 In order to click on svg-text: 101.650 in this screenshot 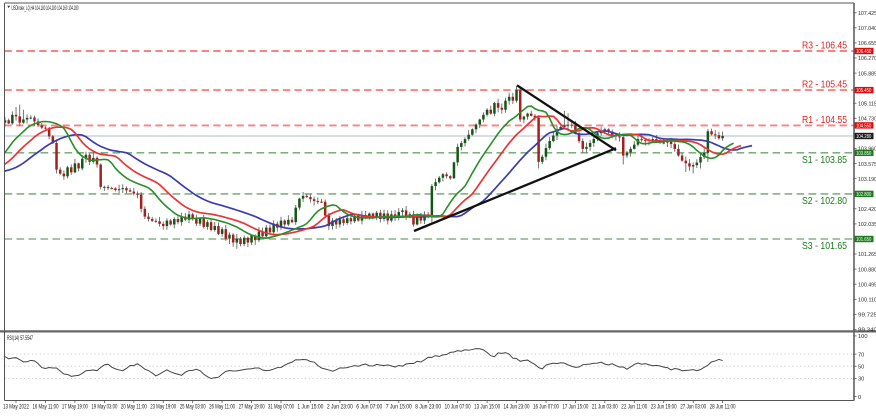, I will do `click(863, 240)`.